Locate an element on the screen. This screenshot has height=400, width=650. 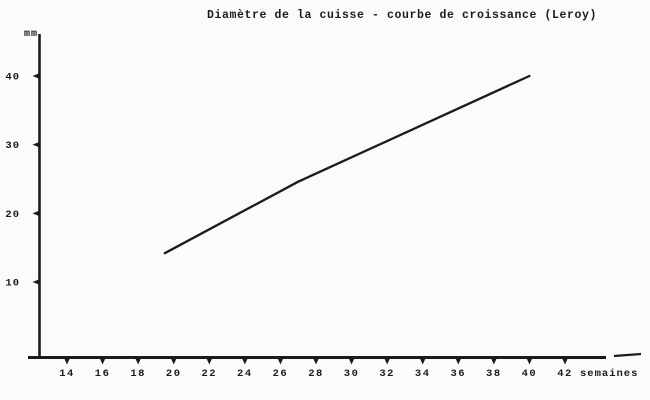
x-axis-extension-dash is located at coordinates (627, 355).